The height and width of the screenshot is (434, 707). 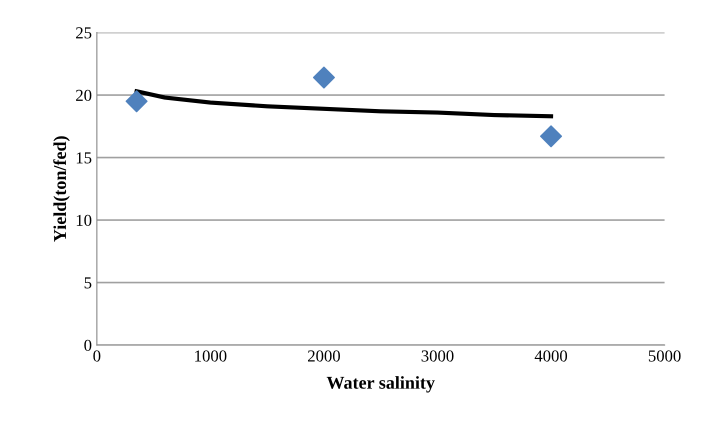 What do you see at coordinates (380, 384) in the screenshot?
I see `x-axis-title: Water salinity` at bounding box center [380, 384].